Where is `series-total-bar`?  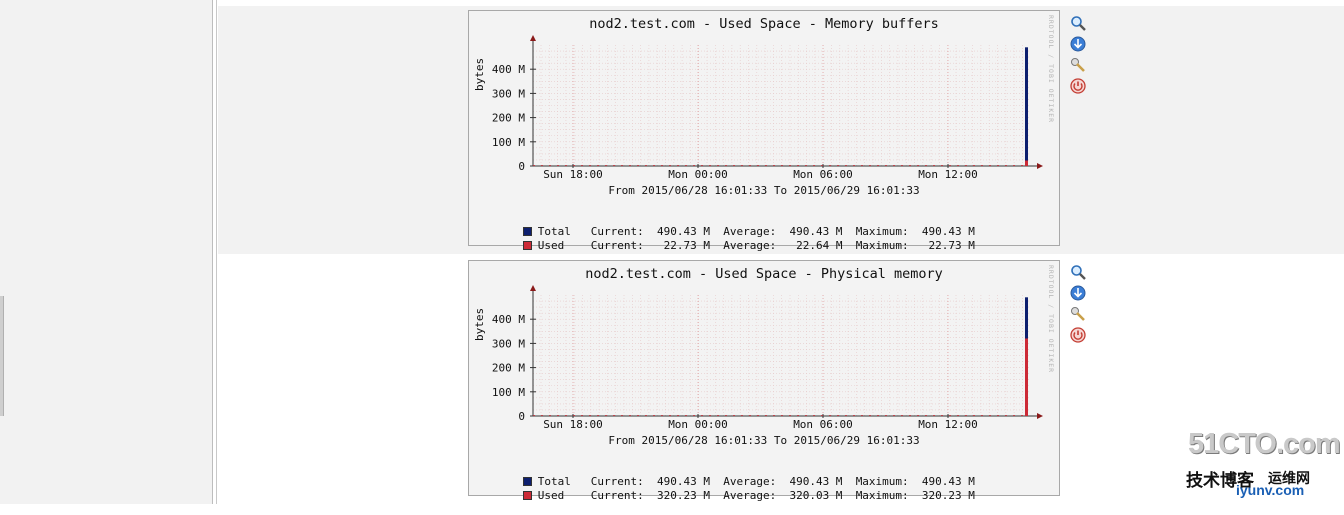 series-total-bar is located at coordinates (1026, 106).